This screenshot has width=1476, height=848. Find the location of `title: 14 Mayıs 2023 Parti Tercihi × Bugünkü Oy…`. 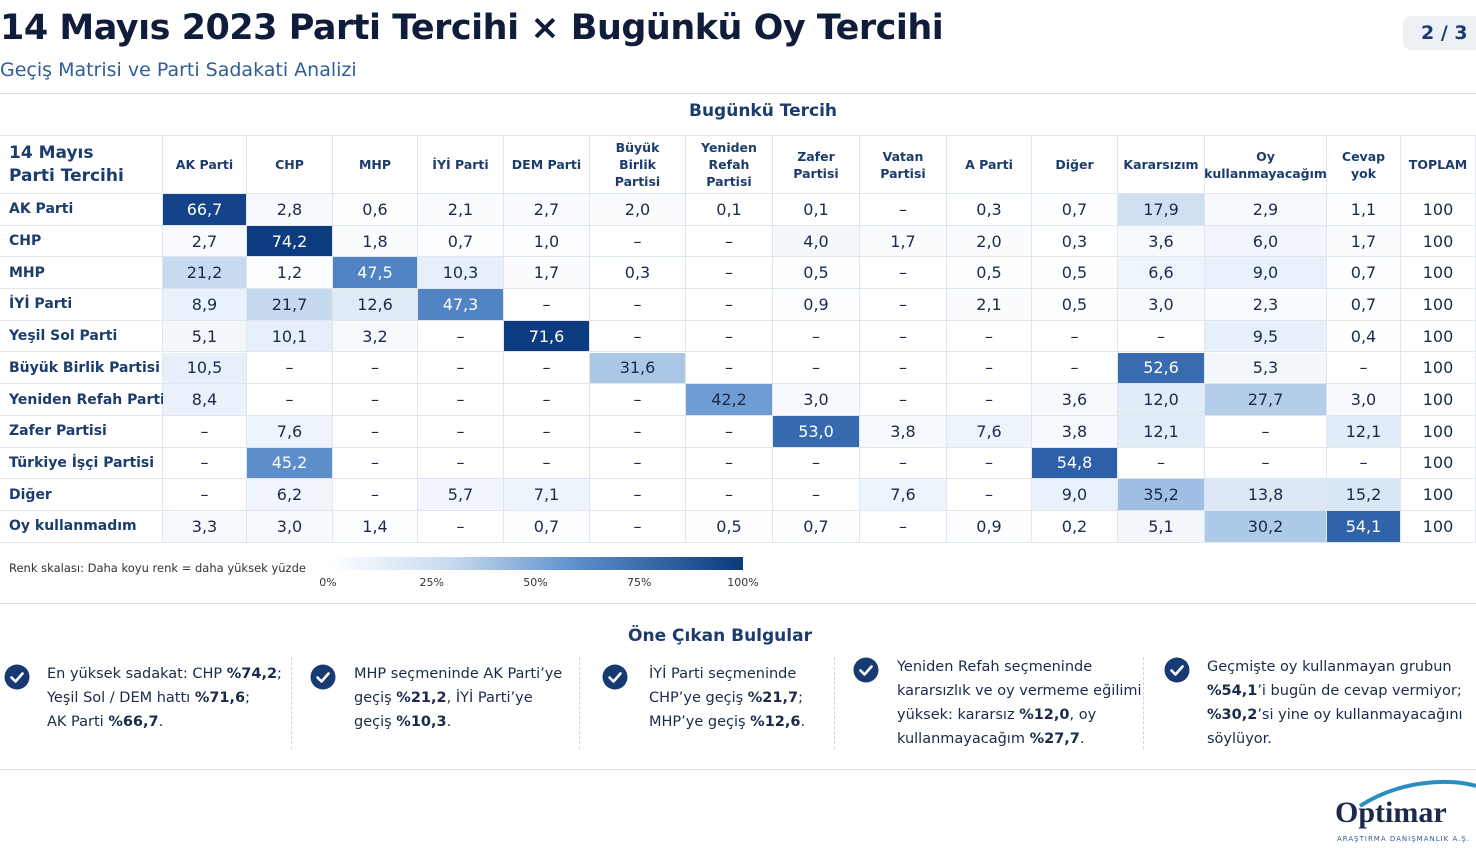

title: 14 Mayıs 2023 Parti Tercihi × Bugünkü Oy… is located at coordinates (472, 28).